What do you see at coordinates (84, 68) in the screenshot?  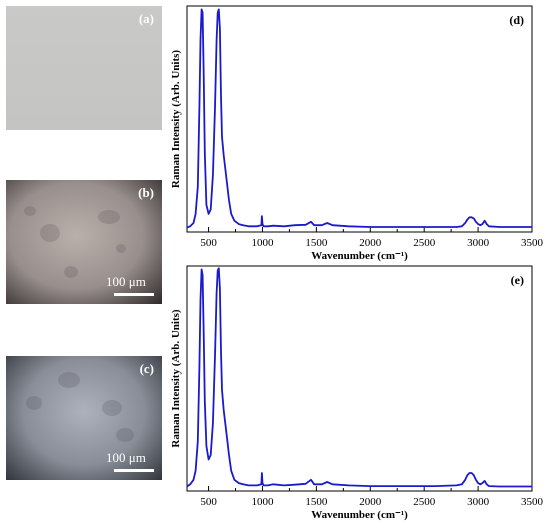 I see `micrograph-a: (a)` at bounding box center [84, 68].